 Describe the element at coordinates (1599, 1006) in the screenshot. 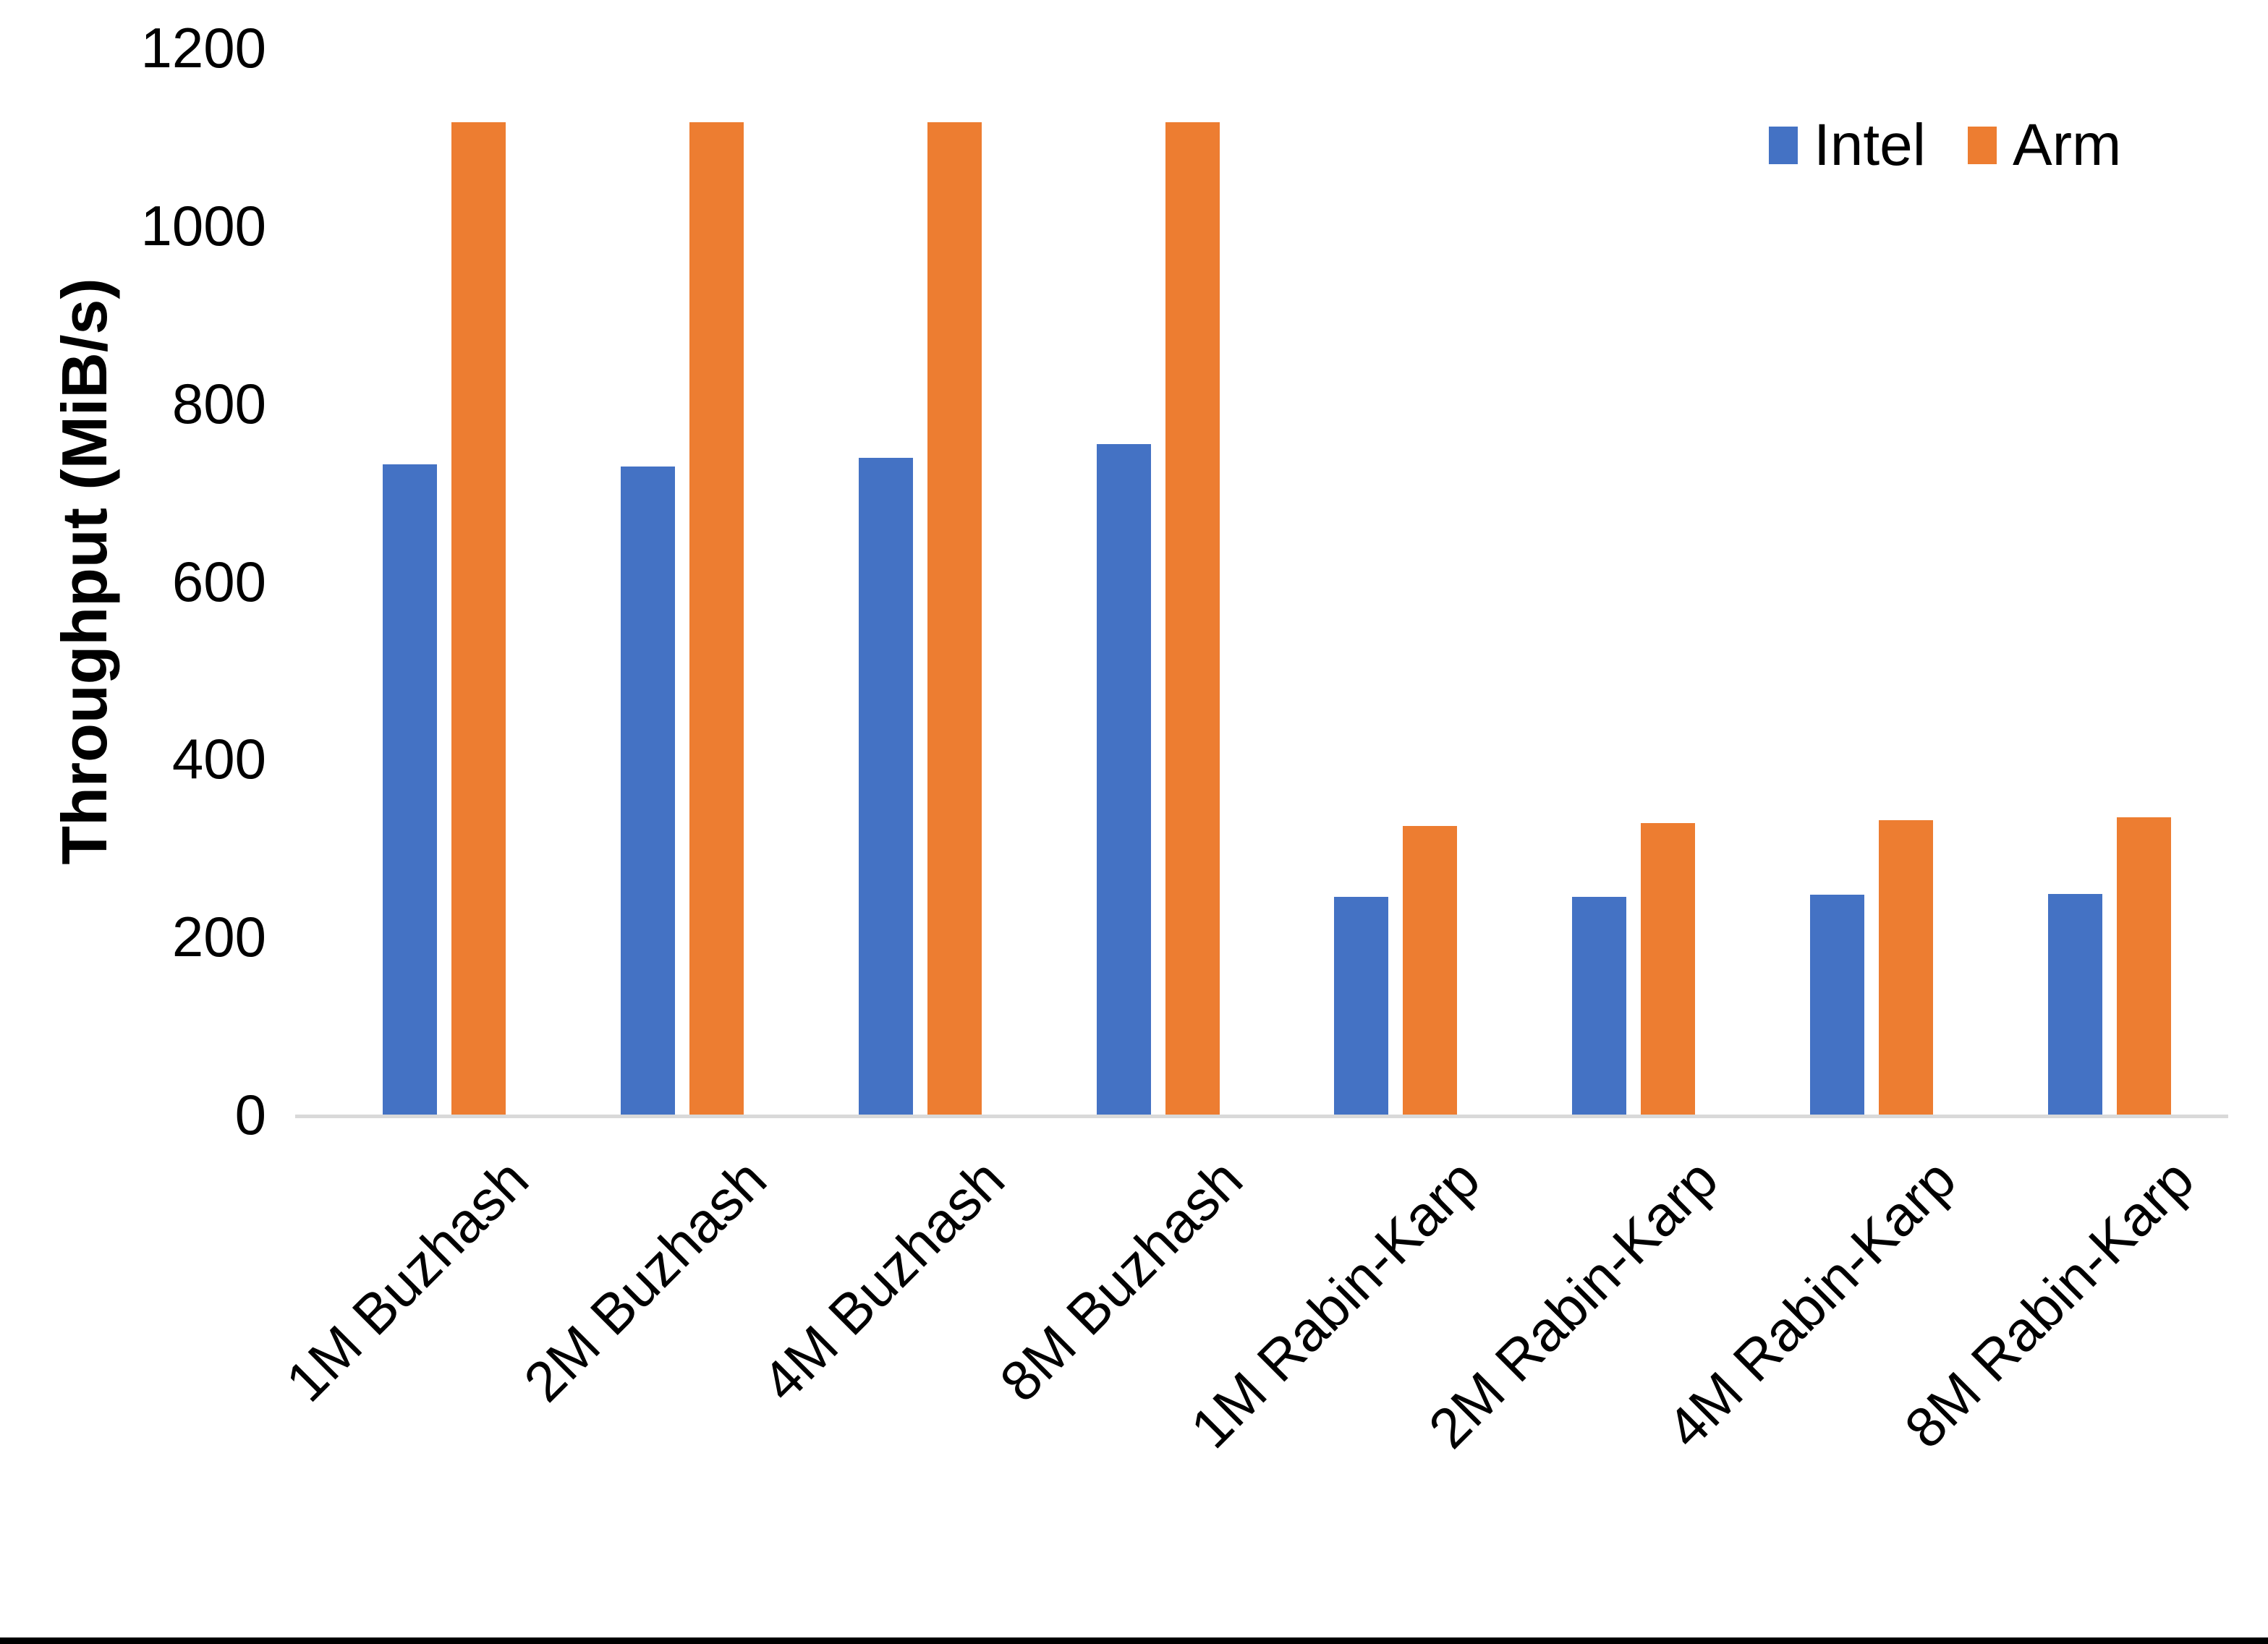

I see `bar-intel-2m-rabin-karp` at that location.